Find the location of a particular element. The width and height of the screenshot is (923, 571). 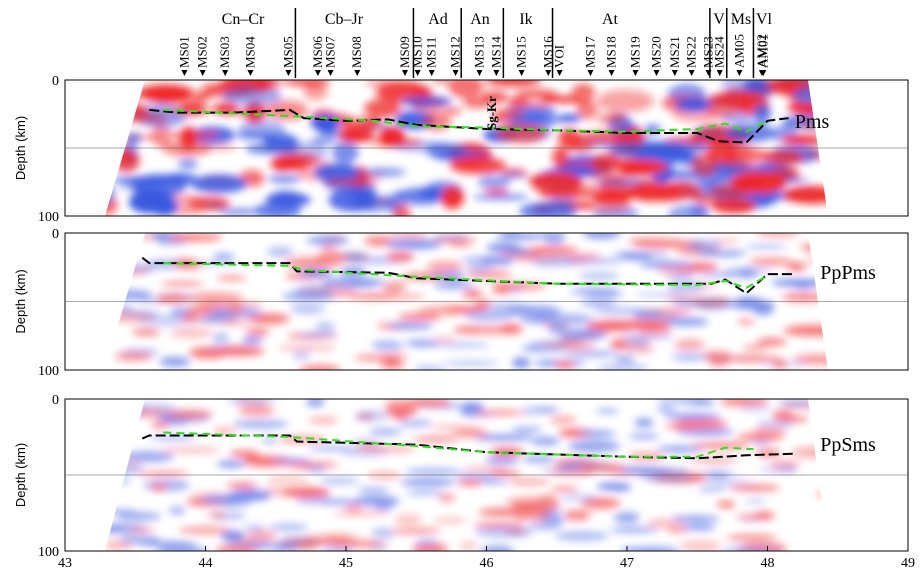

station-label: MS04 is located at coordinates (249, 52).